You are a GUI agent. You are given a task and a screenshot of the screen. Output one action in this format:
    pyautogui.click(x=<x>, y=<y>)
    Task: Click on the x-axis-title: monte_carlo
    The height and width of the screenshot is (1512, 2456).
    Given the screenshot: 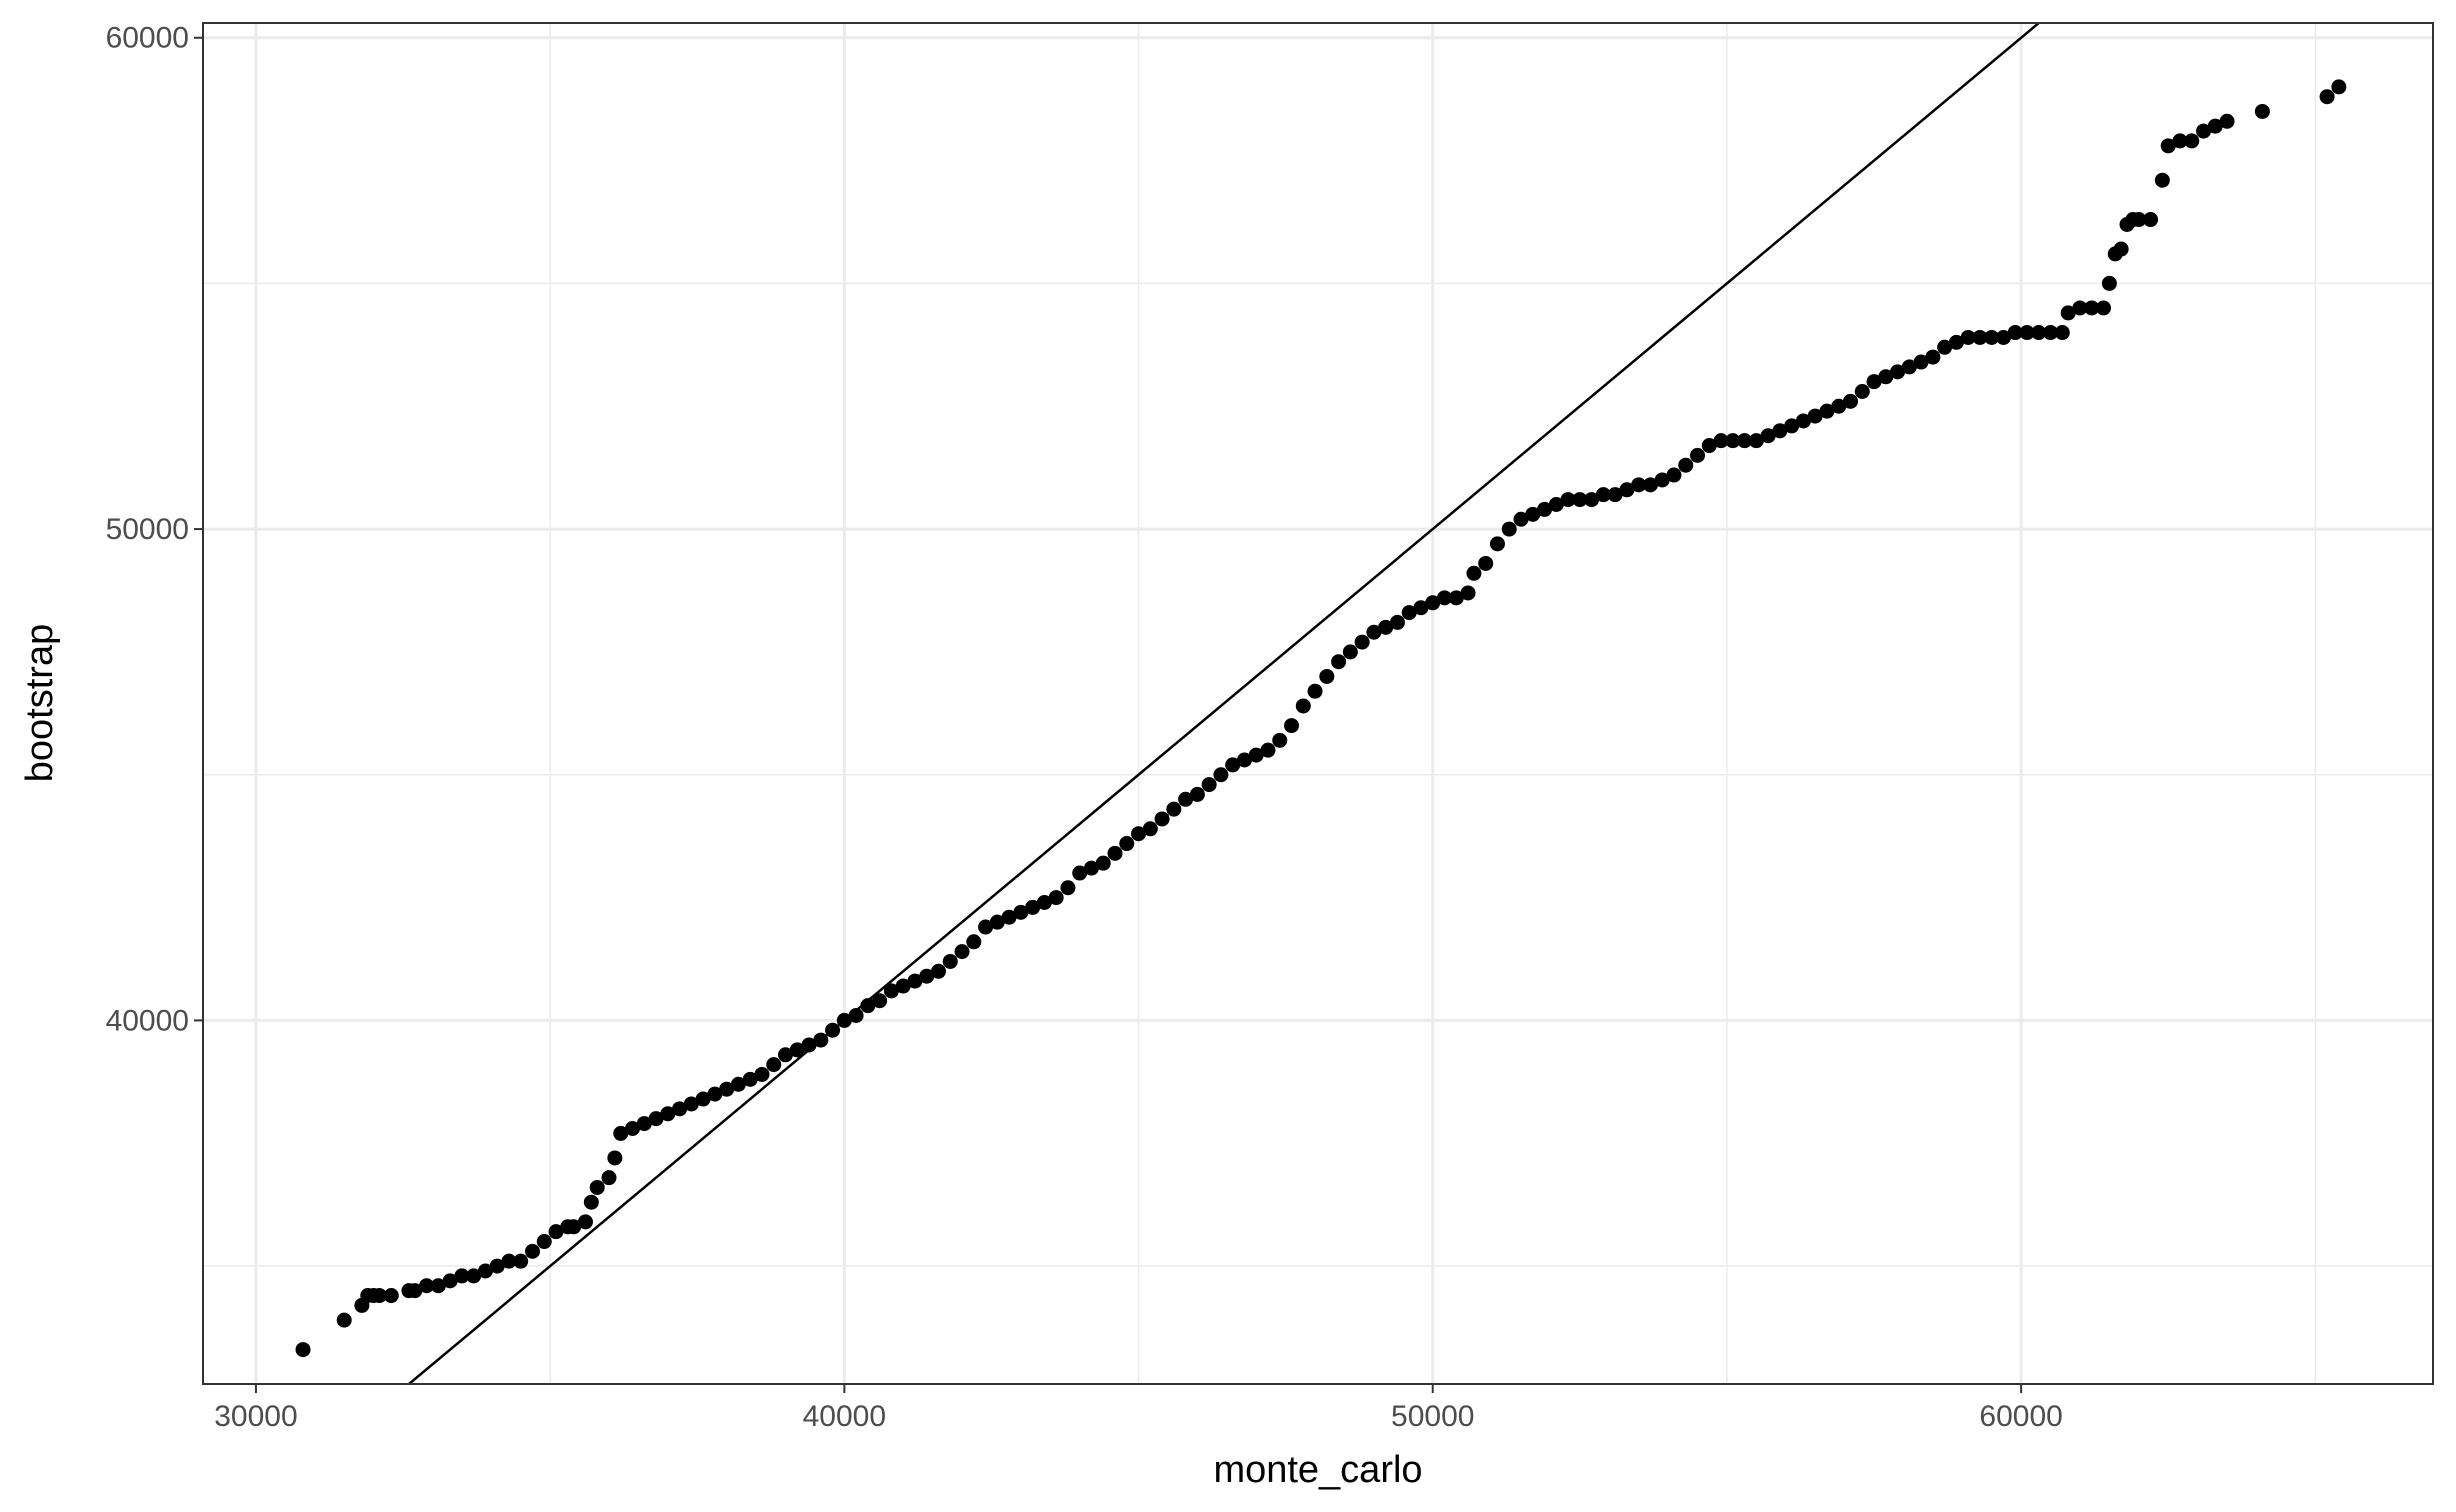 What is the action you would take?
    pyautogui.click(x=1317, y=1470)
    